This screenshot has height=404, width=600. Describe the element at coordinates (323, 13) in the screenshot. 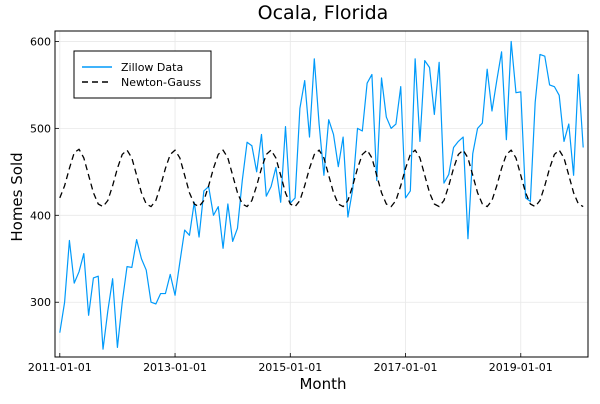

I see `chart-title: Ocala, Florida` at that location.